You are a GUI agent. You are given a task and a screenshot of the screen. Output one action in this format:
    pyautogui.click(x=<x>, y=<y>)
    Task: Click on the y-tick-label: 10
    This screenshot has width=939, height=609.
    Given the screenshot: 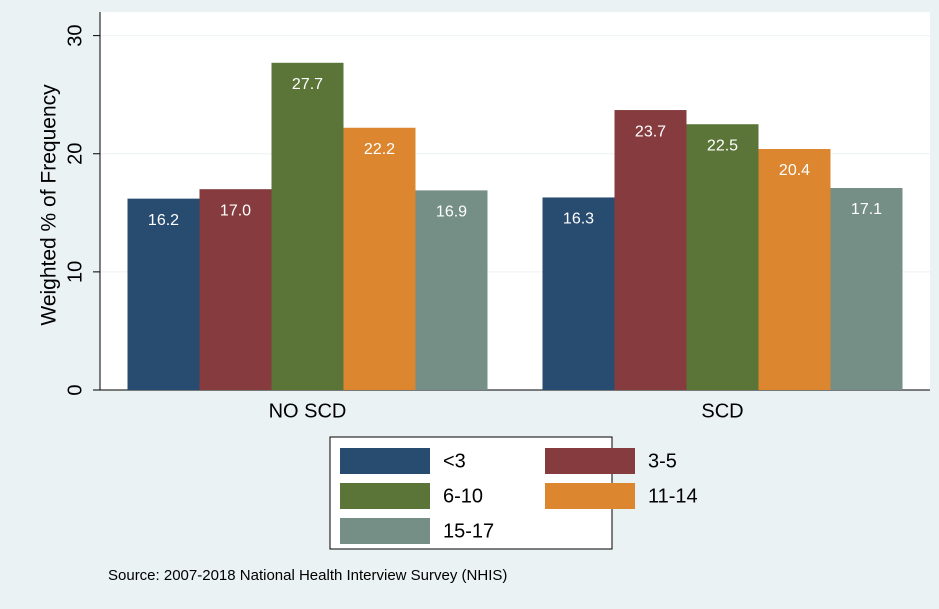 What is the action you would take?
    pyautogui.click(x=75, y=272)
    